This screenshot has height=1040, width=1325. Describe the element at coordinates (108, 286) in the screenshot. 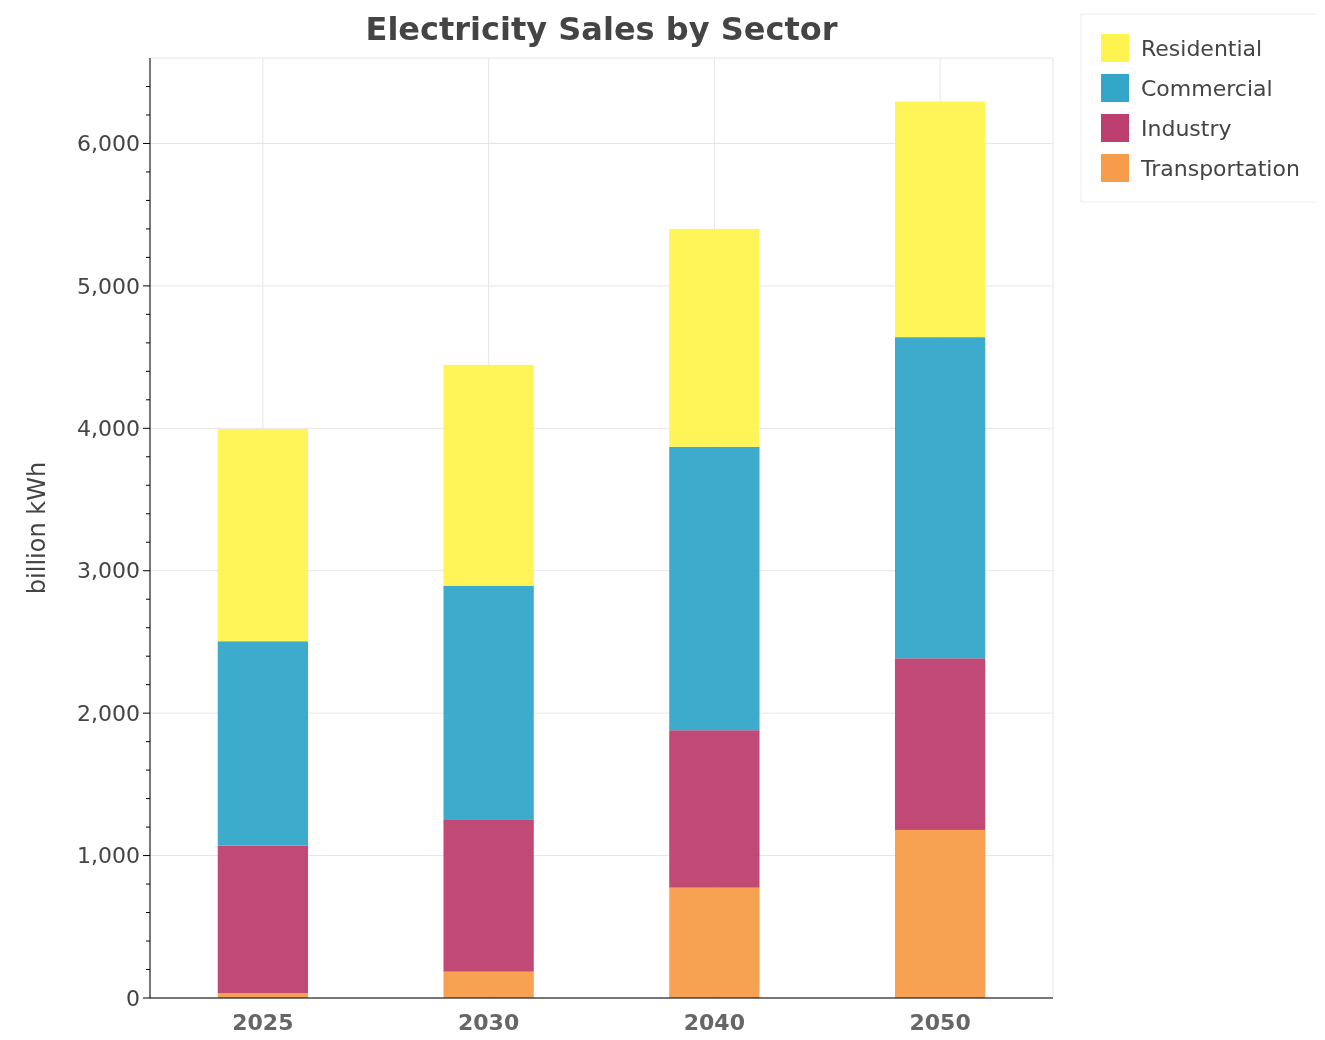

I see `y-tick-label: 5,000` at that location.